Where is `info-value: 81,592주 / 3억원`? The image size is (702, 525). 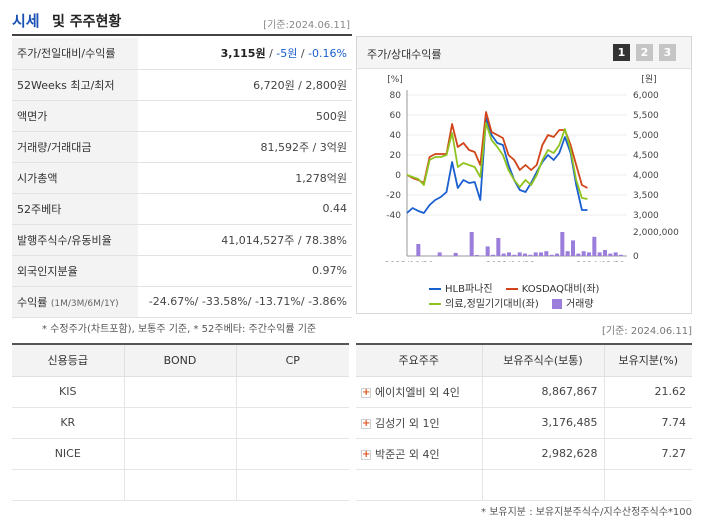
info-value: 81,592주 / 3억원 is located at coordinates (245, 147).